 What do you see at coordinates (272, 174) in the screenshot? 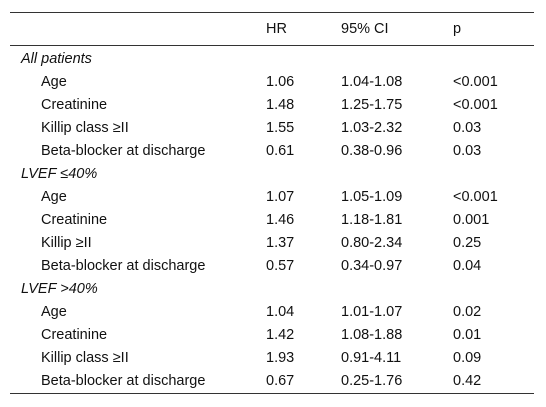
I see `section-row: LVEF ≤40%` at bounding box center [272, 174].